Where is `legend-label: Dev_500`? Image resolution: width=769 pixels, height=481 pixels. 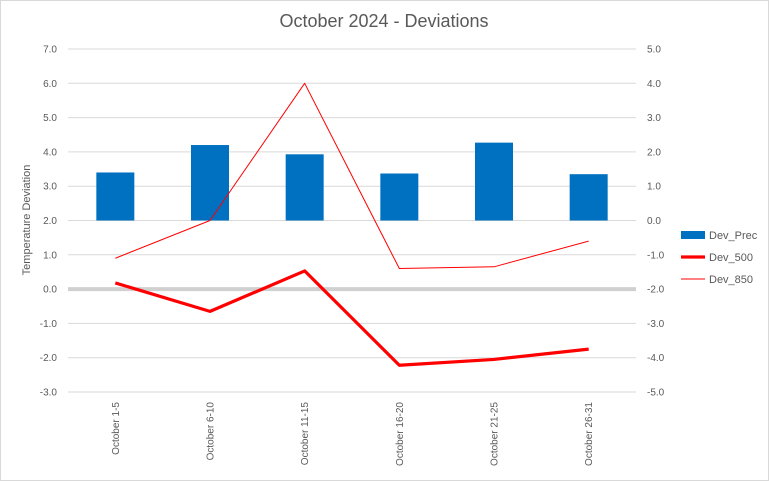
legend-label: Dev_500 is located at coordinates (731, 258).